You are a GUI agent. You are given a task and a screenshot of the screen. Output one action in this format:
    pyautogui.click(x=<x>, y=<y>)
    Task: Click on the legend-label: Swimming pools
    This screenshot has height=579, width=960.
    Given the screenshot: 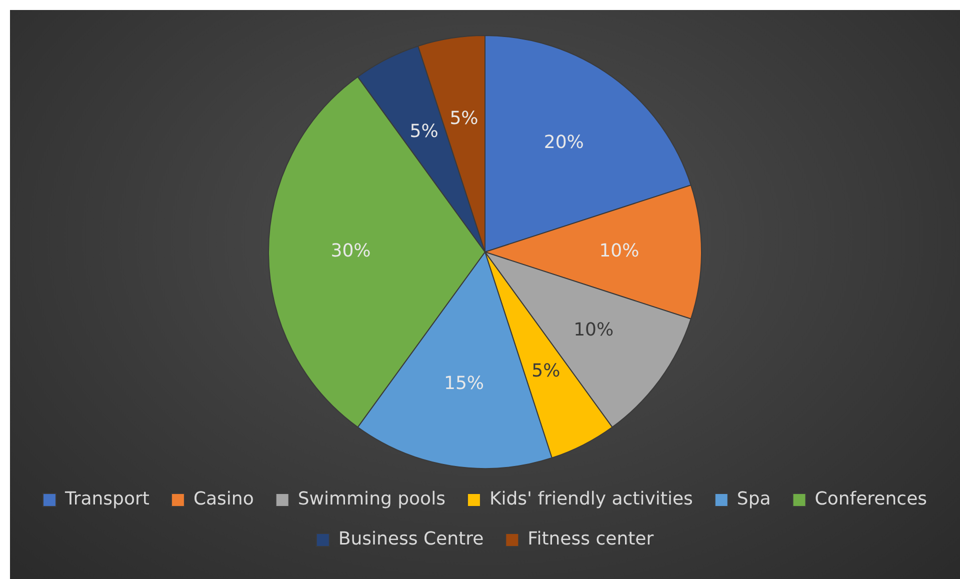 What is the action you would take?
    pyautogui.click(x=372, y=499)
    